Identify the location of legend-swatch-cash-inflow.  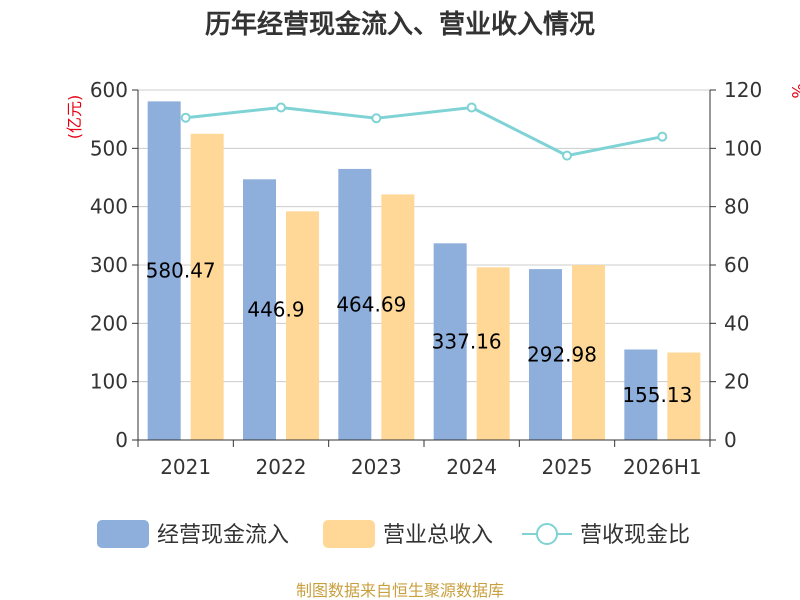
(123, 534).